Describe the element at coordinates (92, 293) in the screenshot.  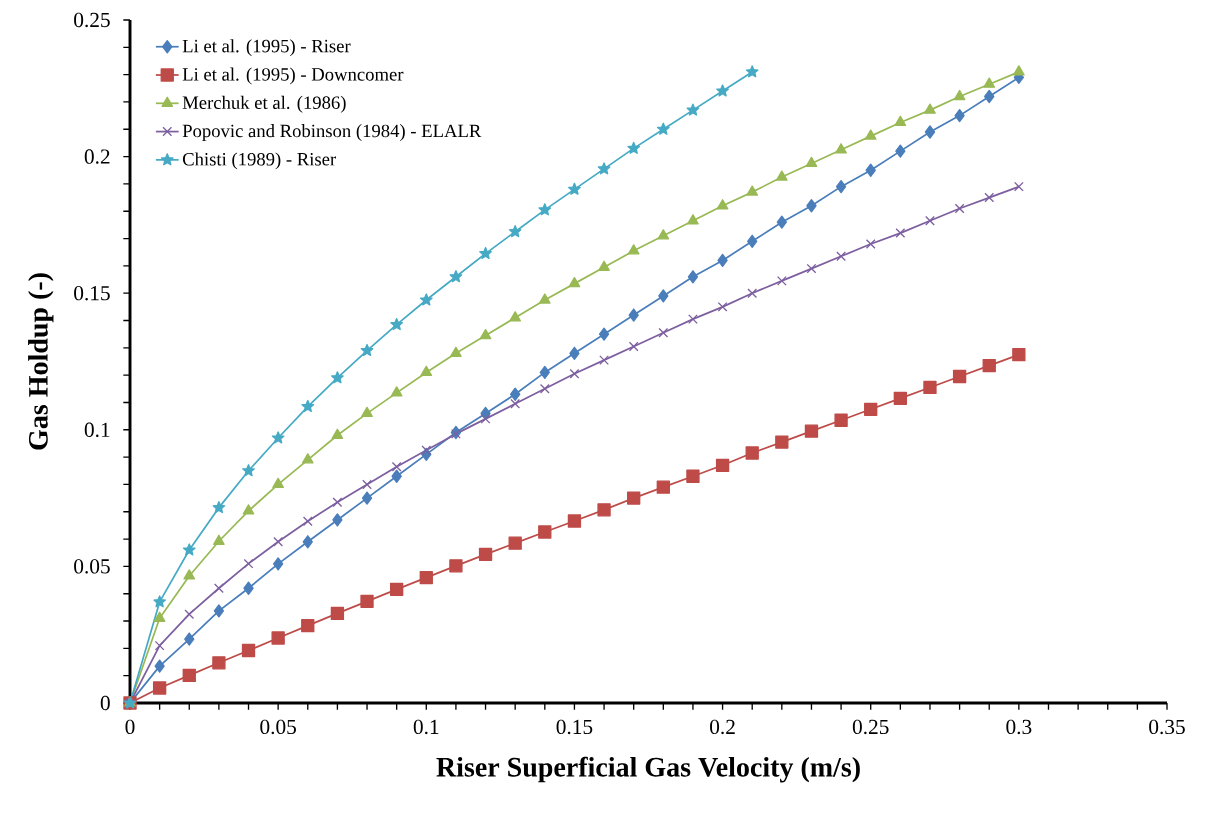
I see `y-tick-label: 0.15` at that location.